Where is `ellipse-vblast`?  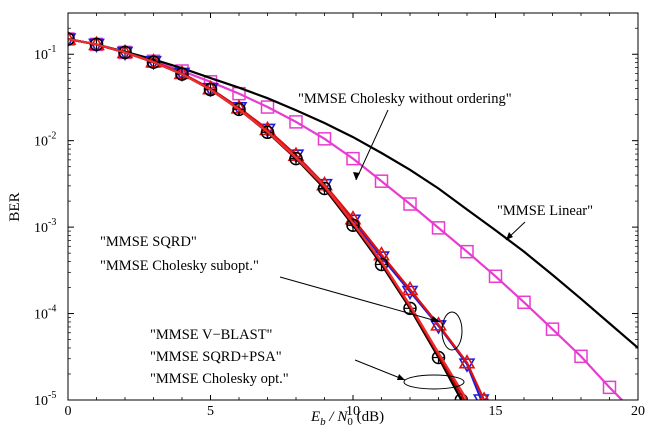 ellipse-vblast is located at coordinates (434, 382).